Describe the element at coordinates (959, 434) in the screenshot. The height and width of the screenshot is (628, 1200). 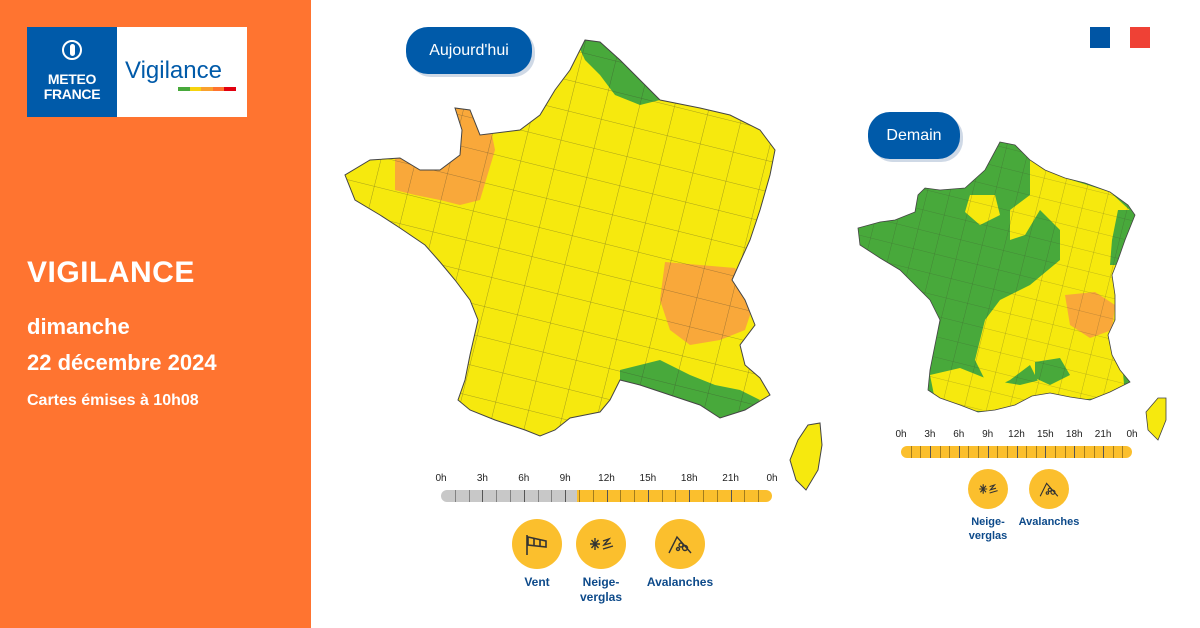
I see `tomorrow-timeline-tick-label: 6h` at that location.